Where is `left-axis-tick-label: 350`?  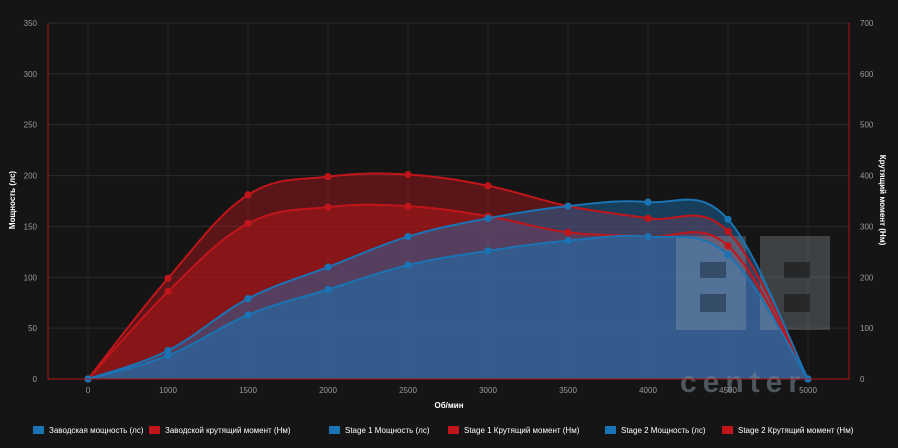
left-axis-tick-label: 350 is located at coordinates (31, 23).